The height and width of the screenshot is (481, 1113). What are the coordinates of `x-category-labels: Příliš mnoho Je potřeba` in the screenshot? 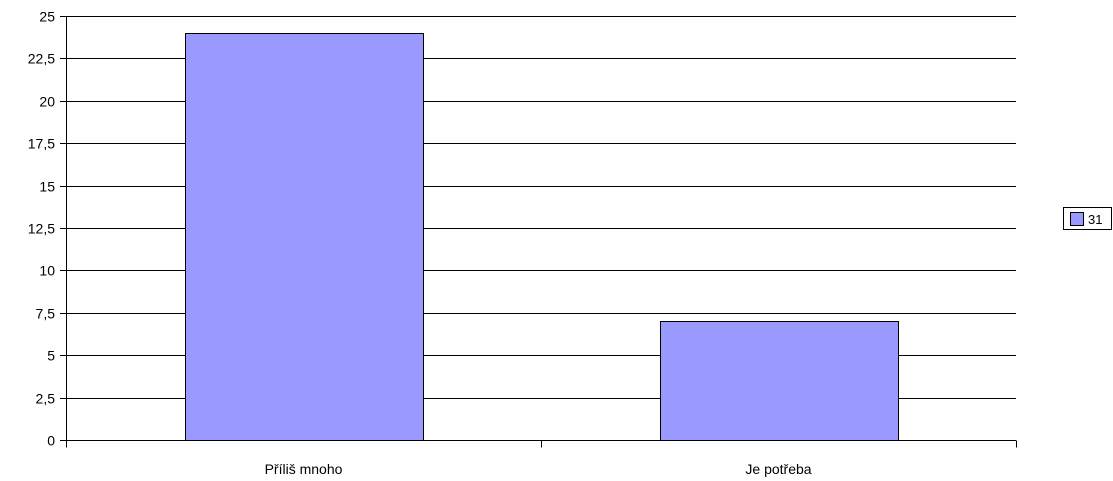 It's located at (538, 469).